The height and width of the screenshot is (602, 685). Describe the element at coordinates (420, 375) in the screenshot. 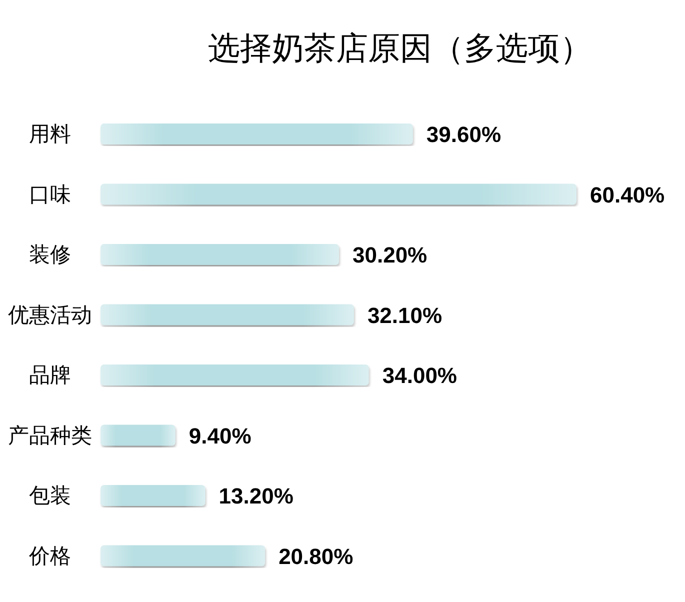

I see `data-label: 34.00%` at that location.